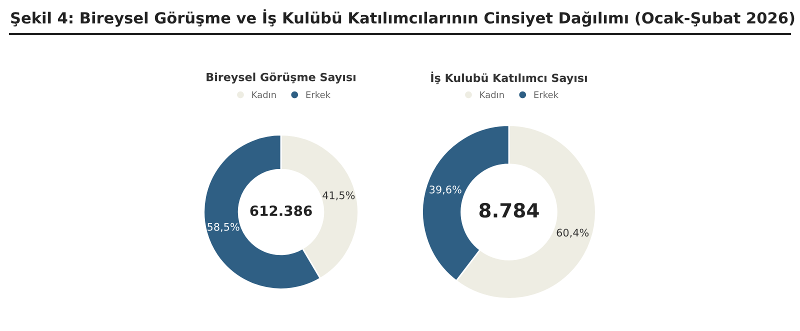  What do you see at coordinates (509, 78) in the screenshot?
I see `chart-subtitle: İş Kulubü Katılımcı Sayısı` at bounding box center [509, 78].